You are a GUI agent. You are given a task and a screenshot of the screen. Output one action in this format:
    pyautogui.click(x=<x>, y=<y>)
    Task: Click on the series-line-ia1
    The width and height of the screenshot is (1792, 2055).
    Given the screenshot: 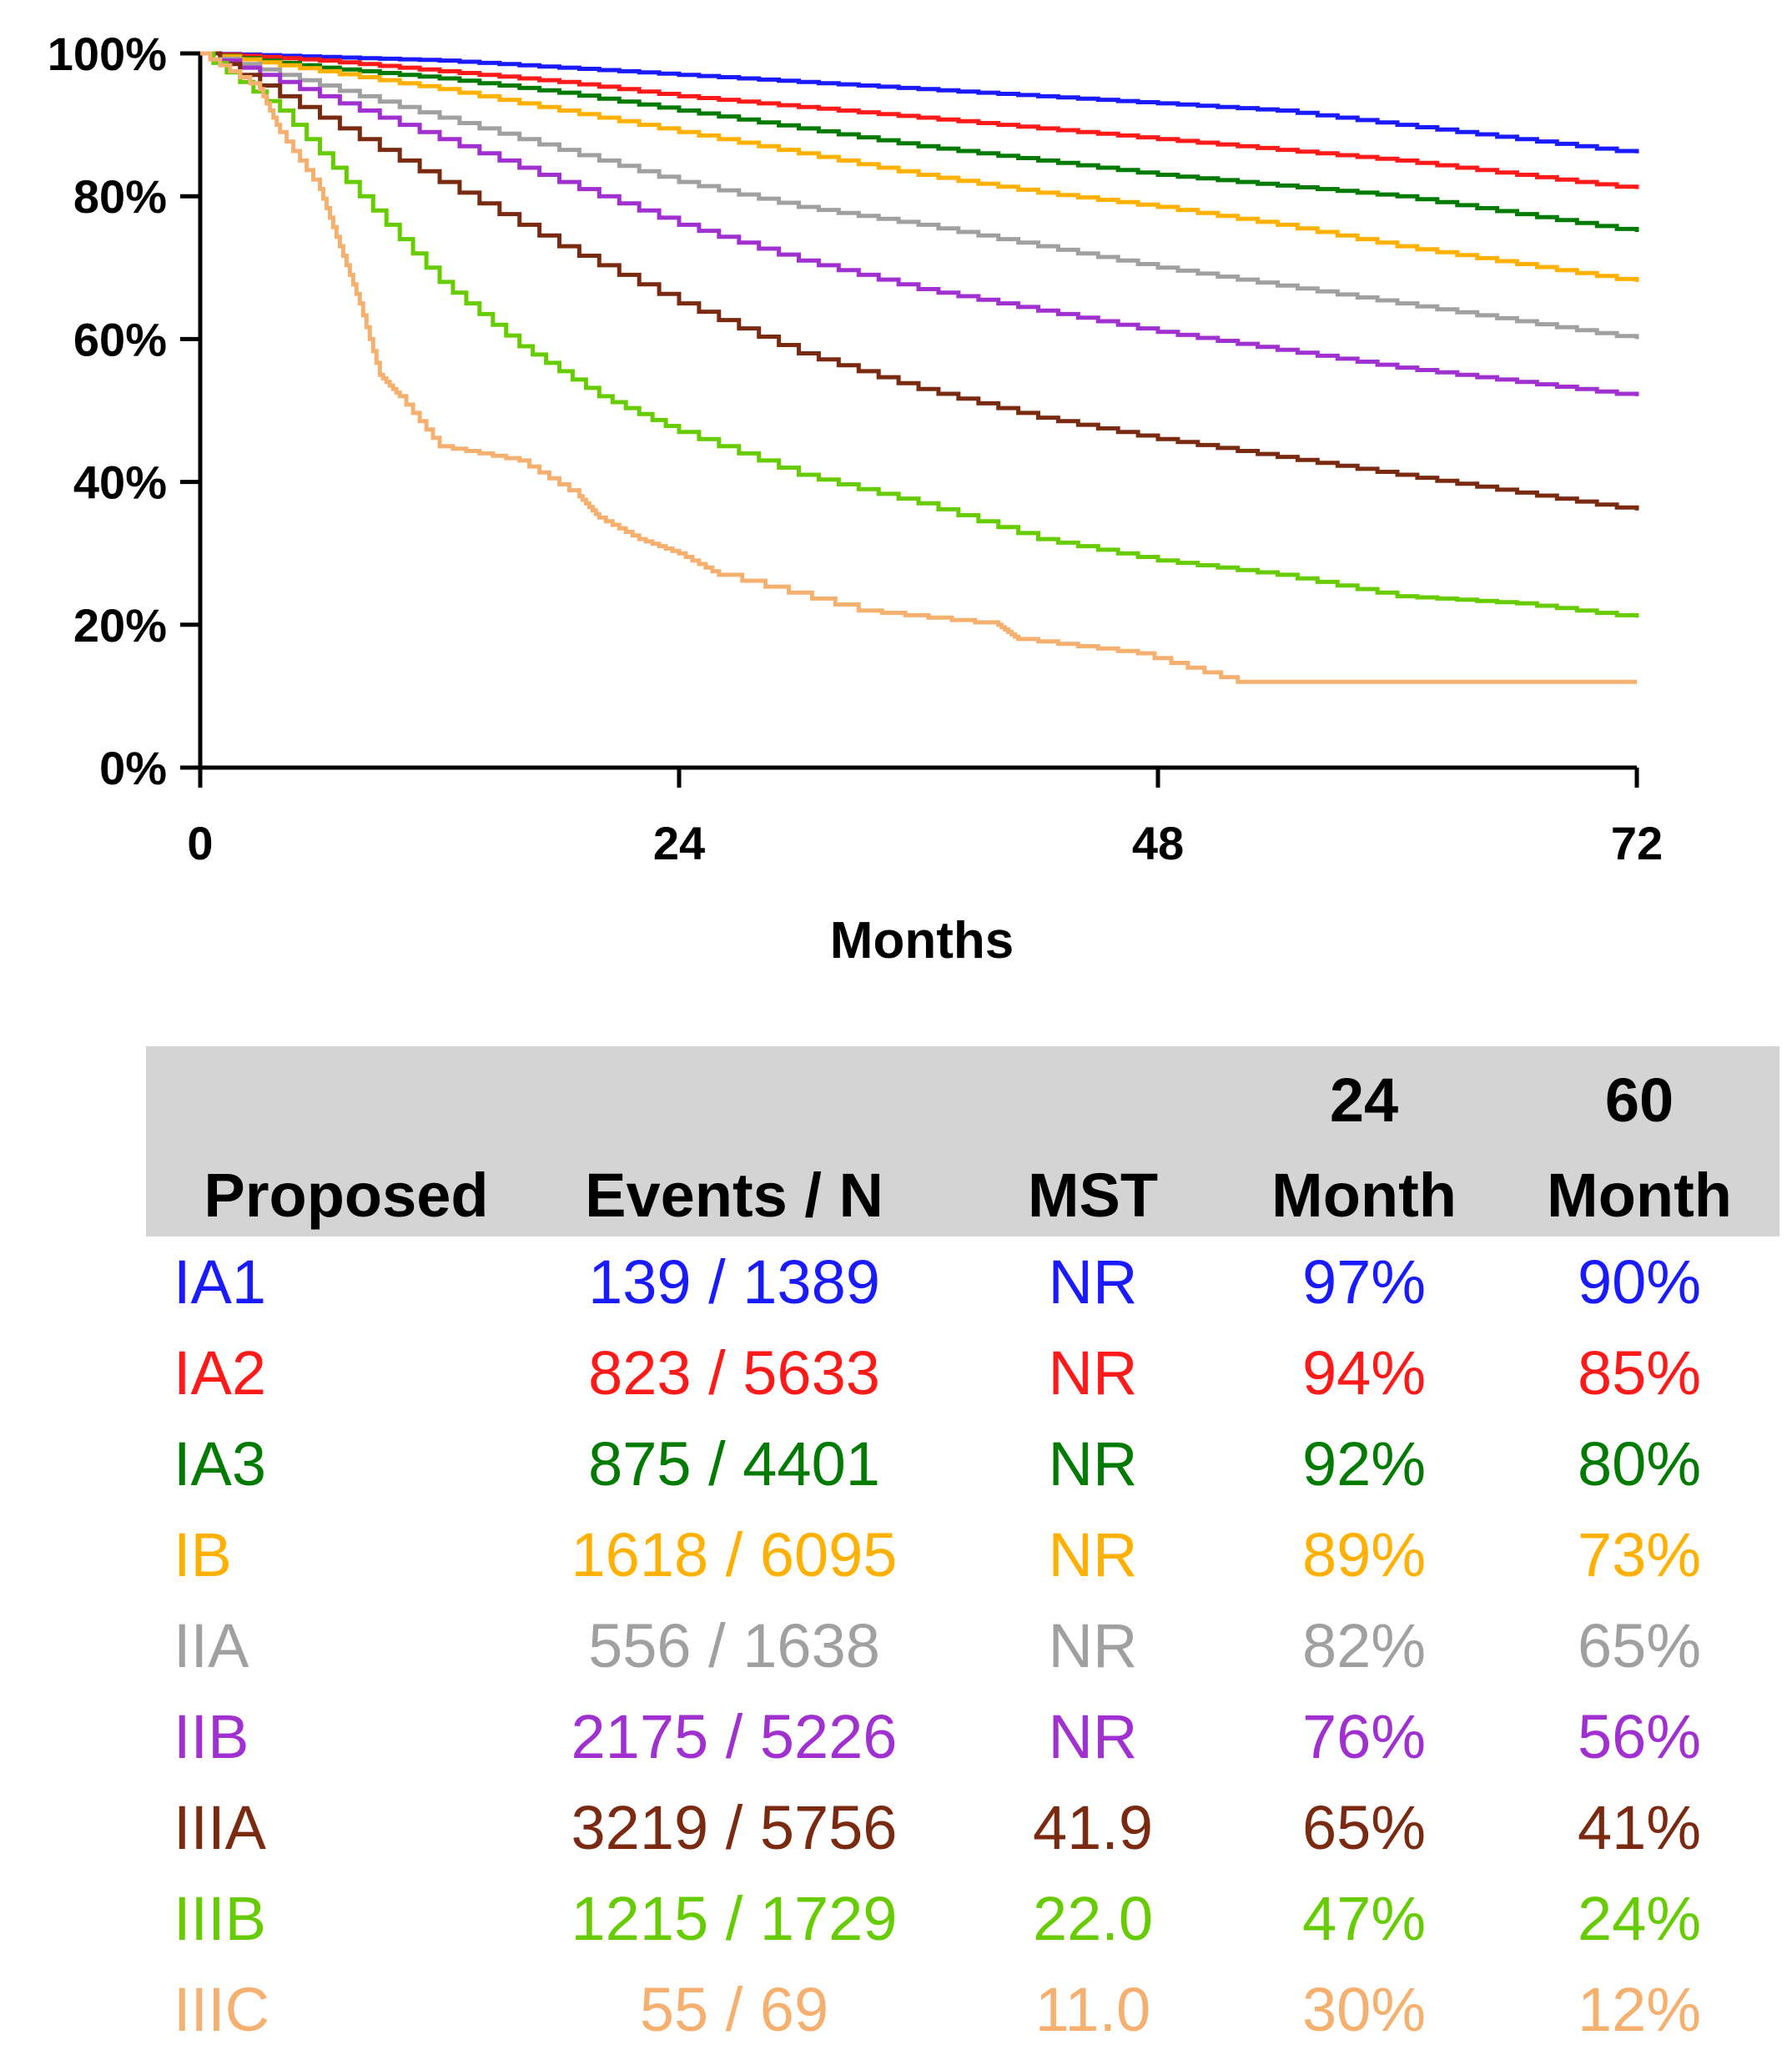 What is the action you would take?
    pyautogui.click(x=919, y=102)
    